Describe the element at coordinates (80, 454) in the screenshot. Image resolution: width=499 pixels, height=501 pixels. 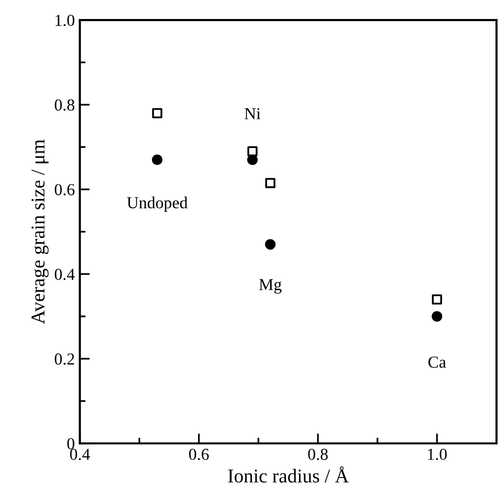
I see `x-tick-label: 0.4` at that location.